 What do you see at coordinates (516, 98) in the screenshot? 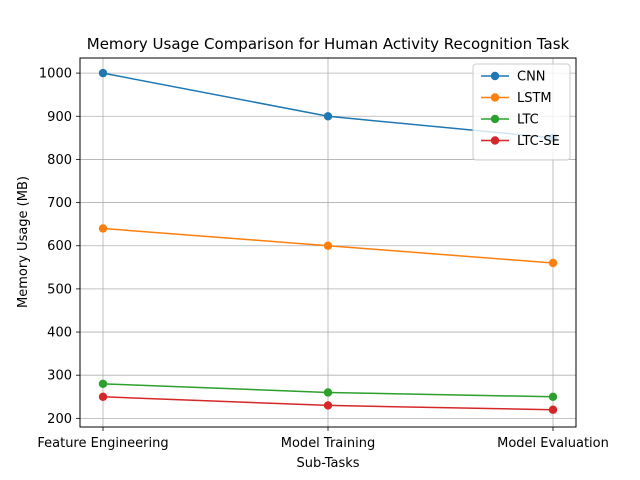
I see `legend-item-lstm: LSTM` at bounding box center [516, 98].